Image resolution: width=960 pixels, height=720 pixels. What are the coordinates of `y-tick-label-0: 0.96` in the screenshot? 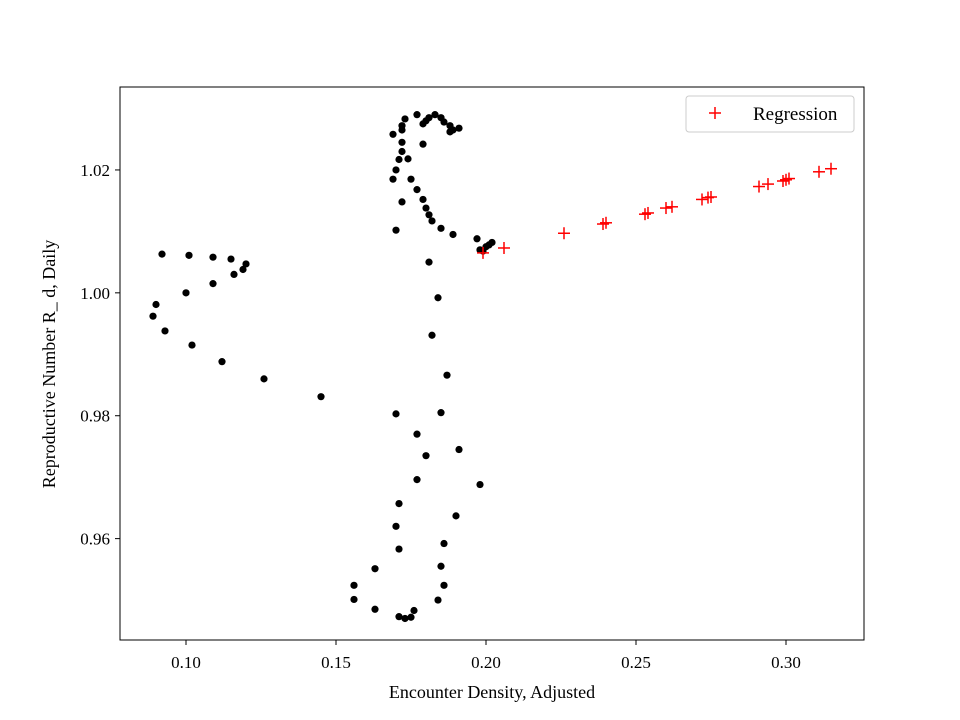 It's located at (95, 539).